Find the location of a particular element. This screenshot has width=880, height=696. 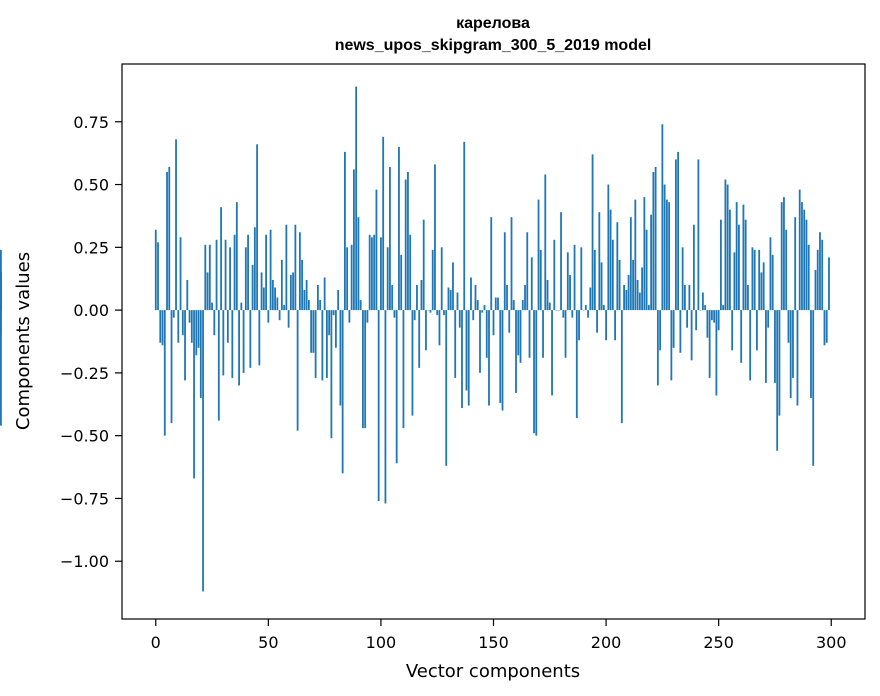

y-tick-label: 0.50 is located at coordinates (91, 185).